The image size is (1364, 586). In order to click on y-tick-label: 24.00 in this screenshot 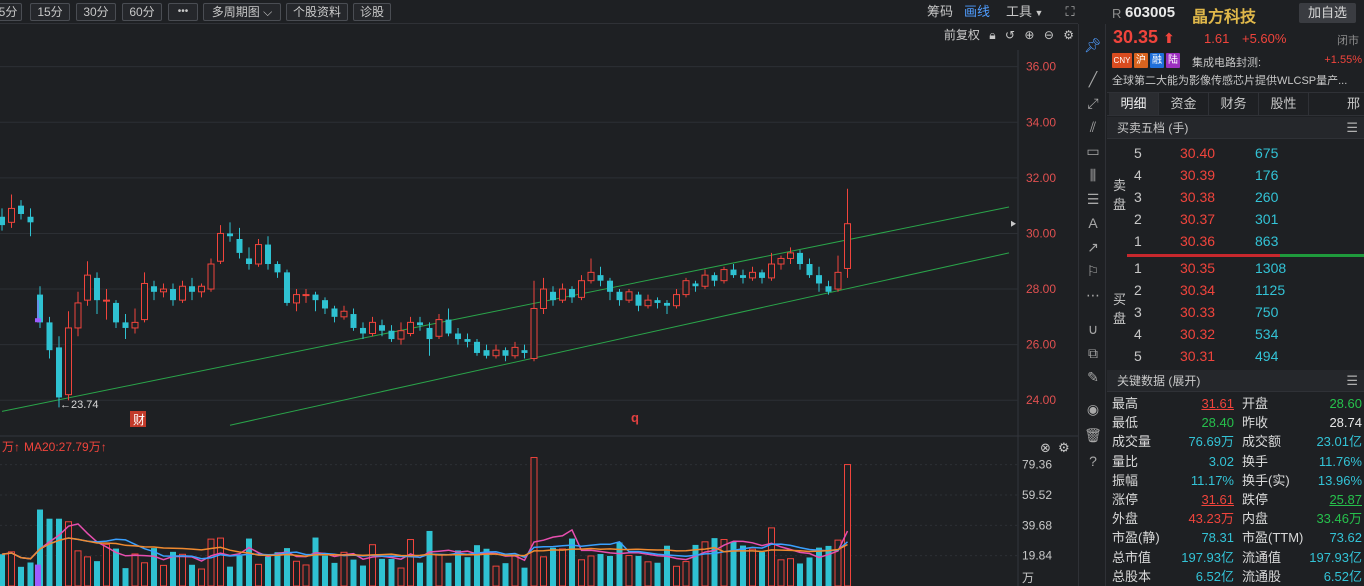, I will do `click(1041, 400)`.